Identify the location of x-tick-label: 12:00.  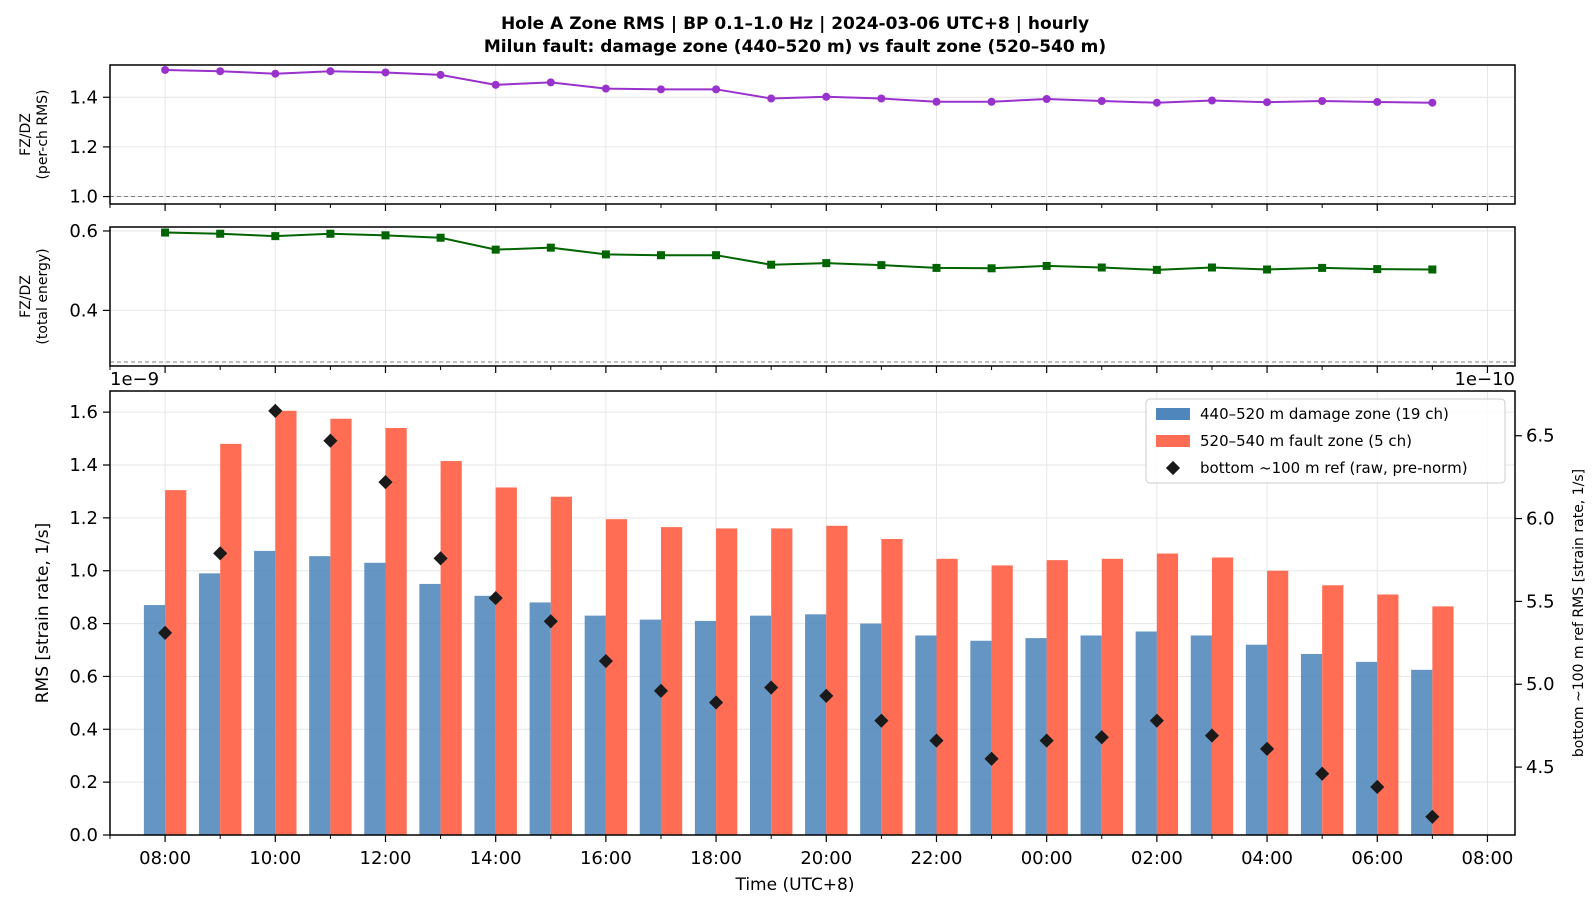
(386, 858).